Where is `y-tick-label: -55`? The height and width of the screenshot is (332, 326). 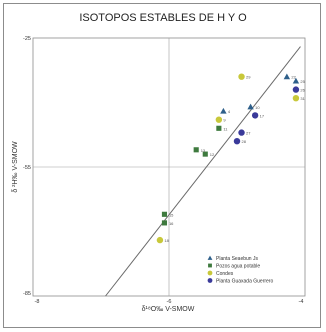
y-tick-label: -55 is located at coordinates (27, 168).